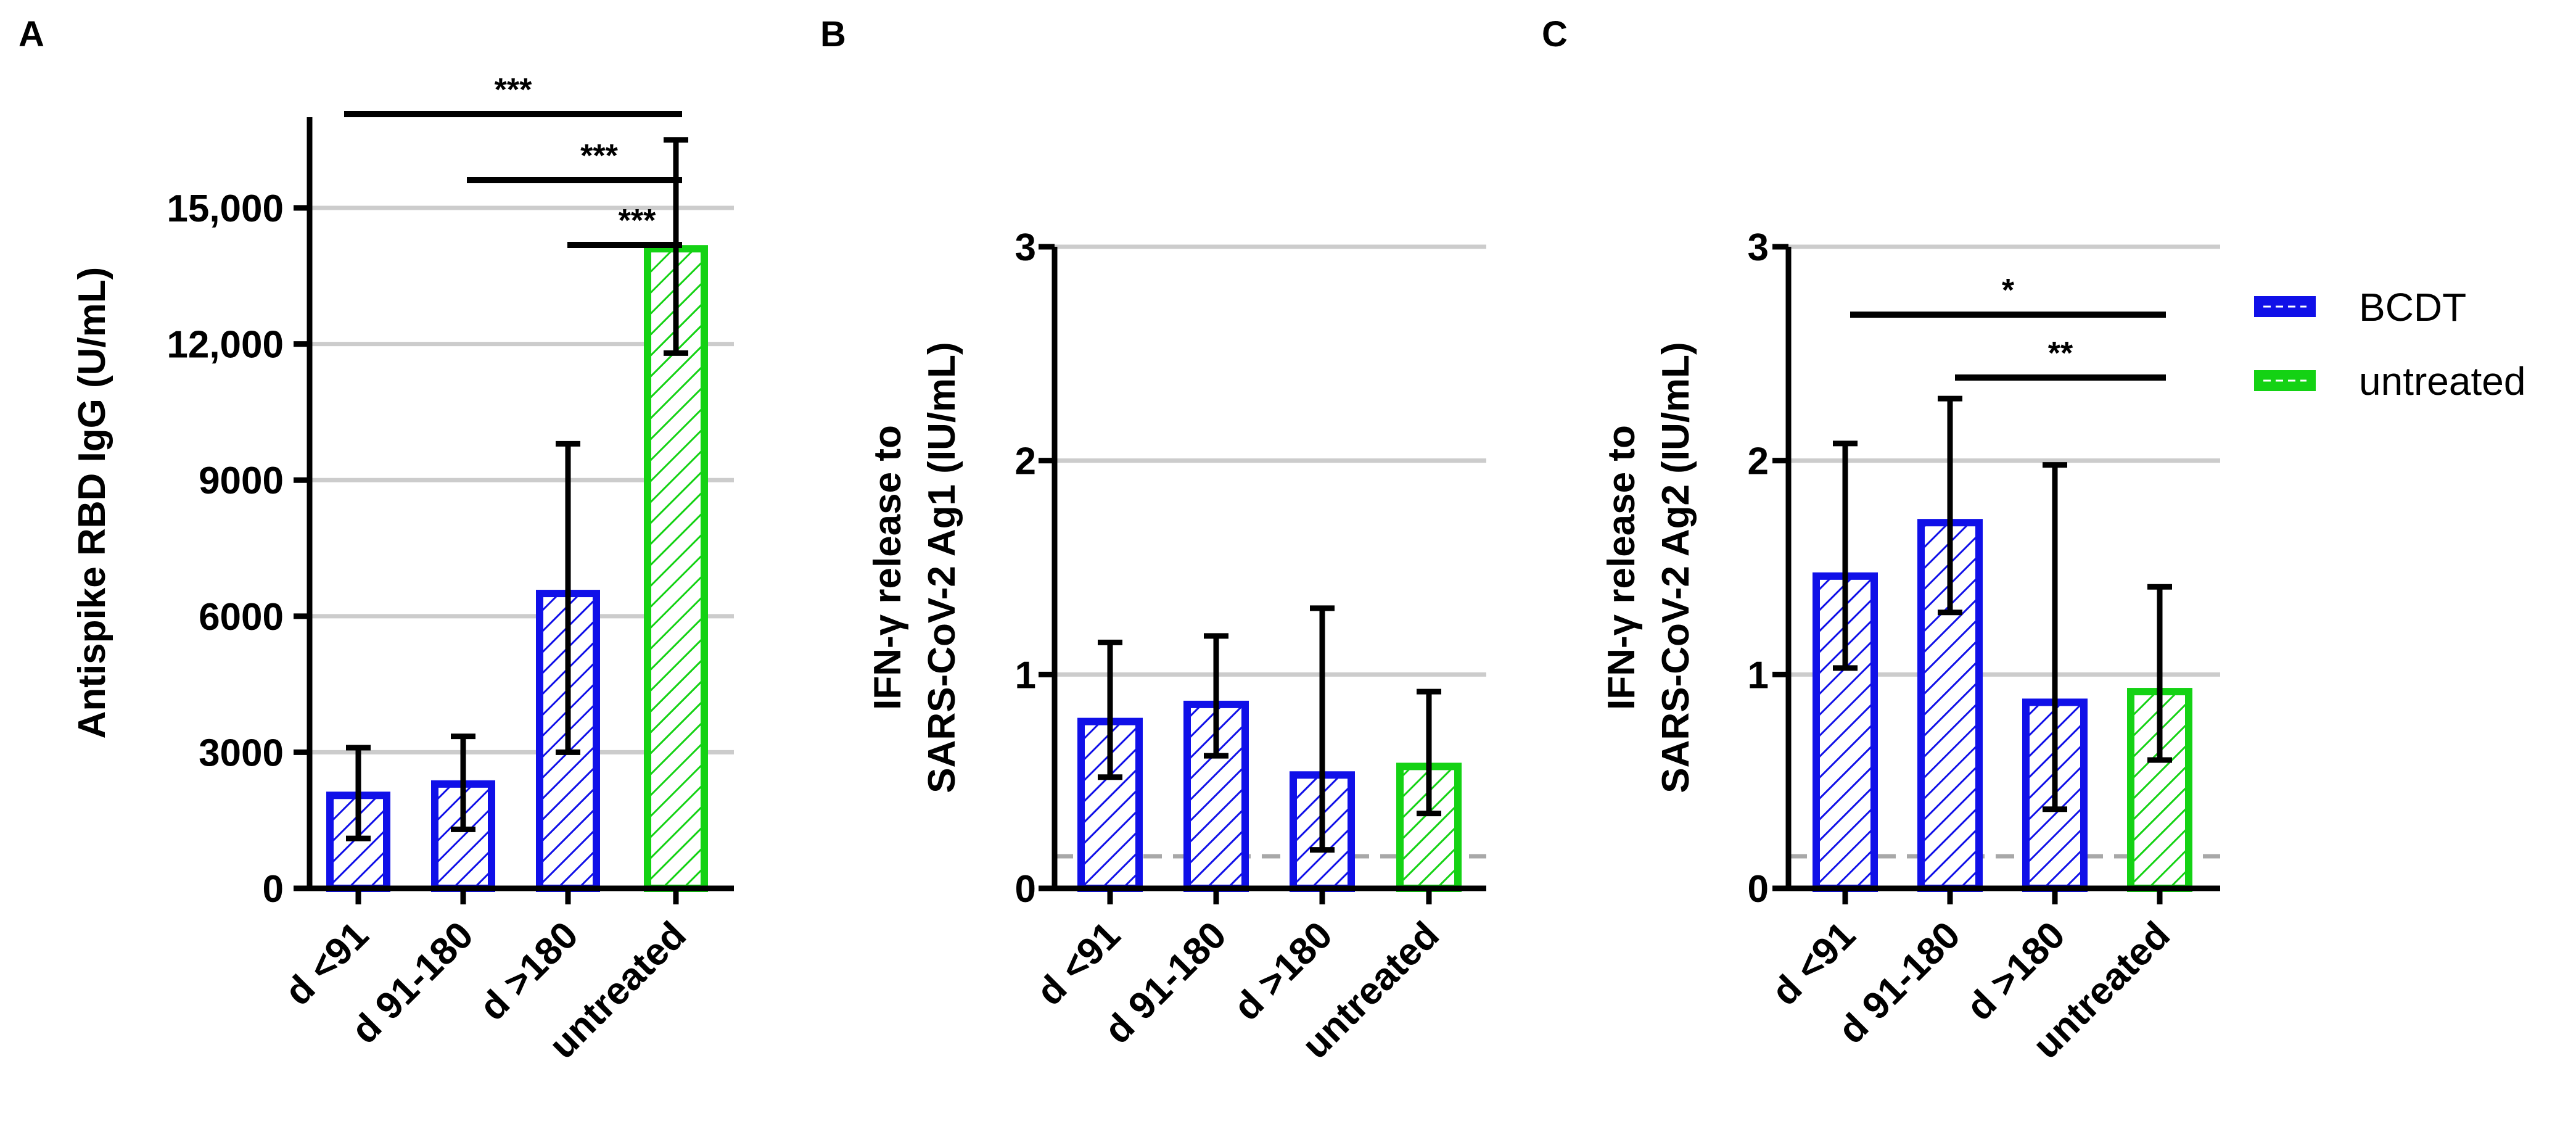 This screenshot has height=1124, width=2576. Describe the element at coordinates (2389, 344) in the screenshot. I see `legend: BCDT untreated` at that location.